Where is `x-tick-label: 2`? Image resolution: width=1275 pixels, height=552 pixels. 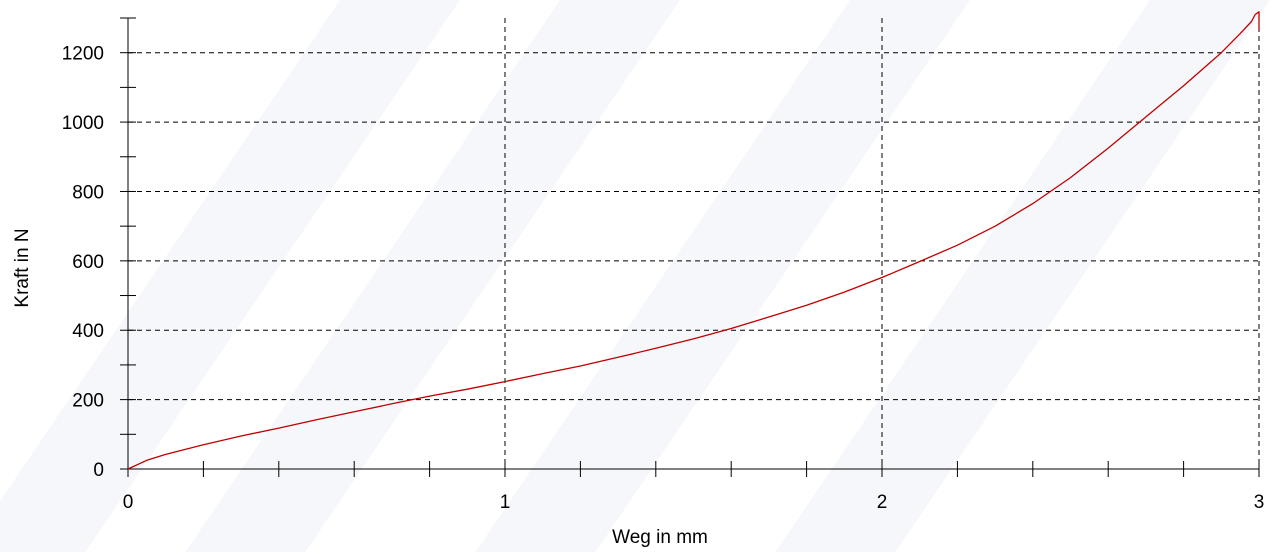
x-tick-label: 2 is located at coordinates (882, 502).